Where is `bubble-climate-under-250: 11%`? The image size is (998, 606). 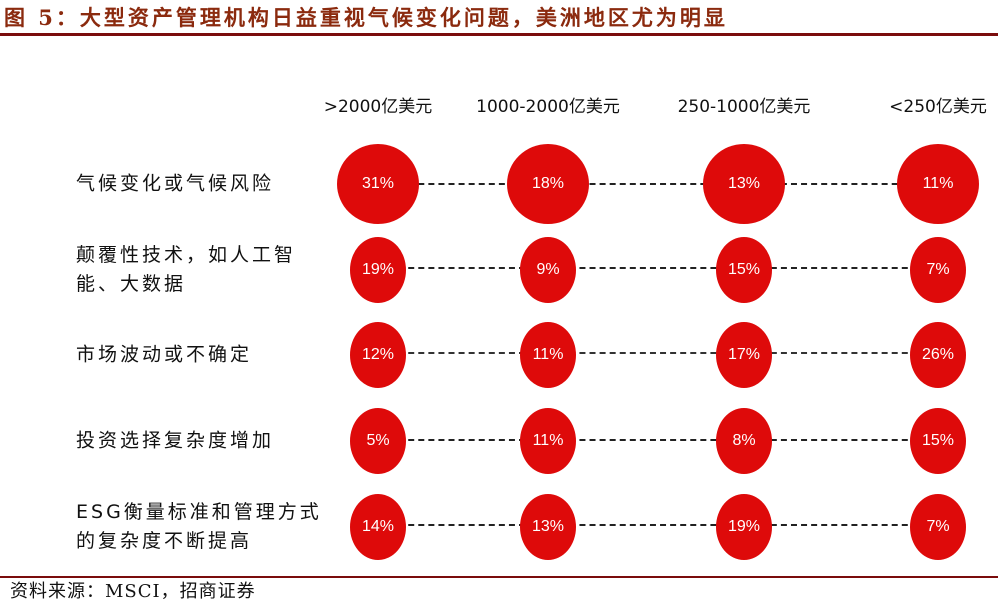
bubble-climate-under-250: 11% is located at coordinates (938, 184).